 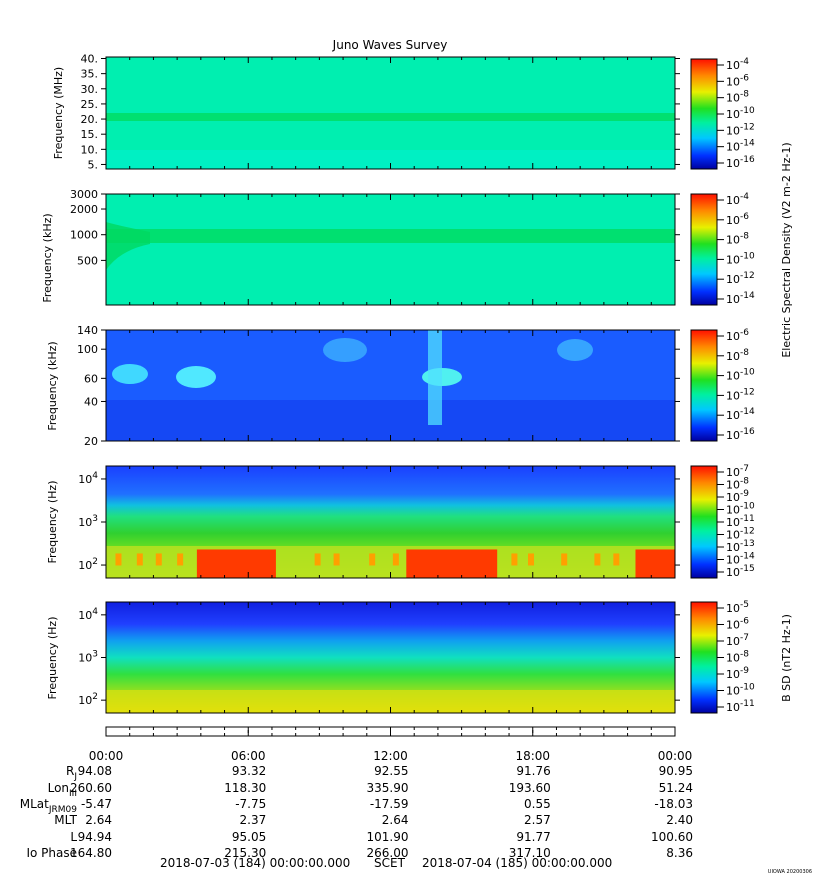 What do you see at coordinates (388, 788) in the screenshot?
I see `ephemeris-value: 335.90` at bounding box center [388, 788].